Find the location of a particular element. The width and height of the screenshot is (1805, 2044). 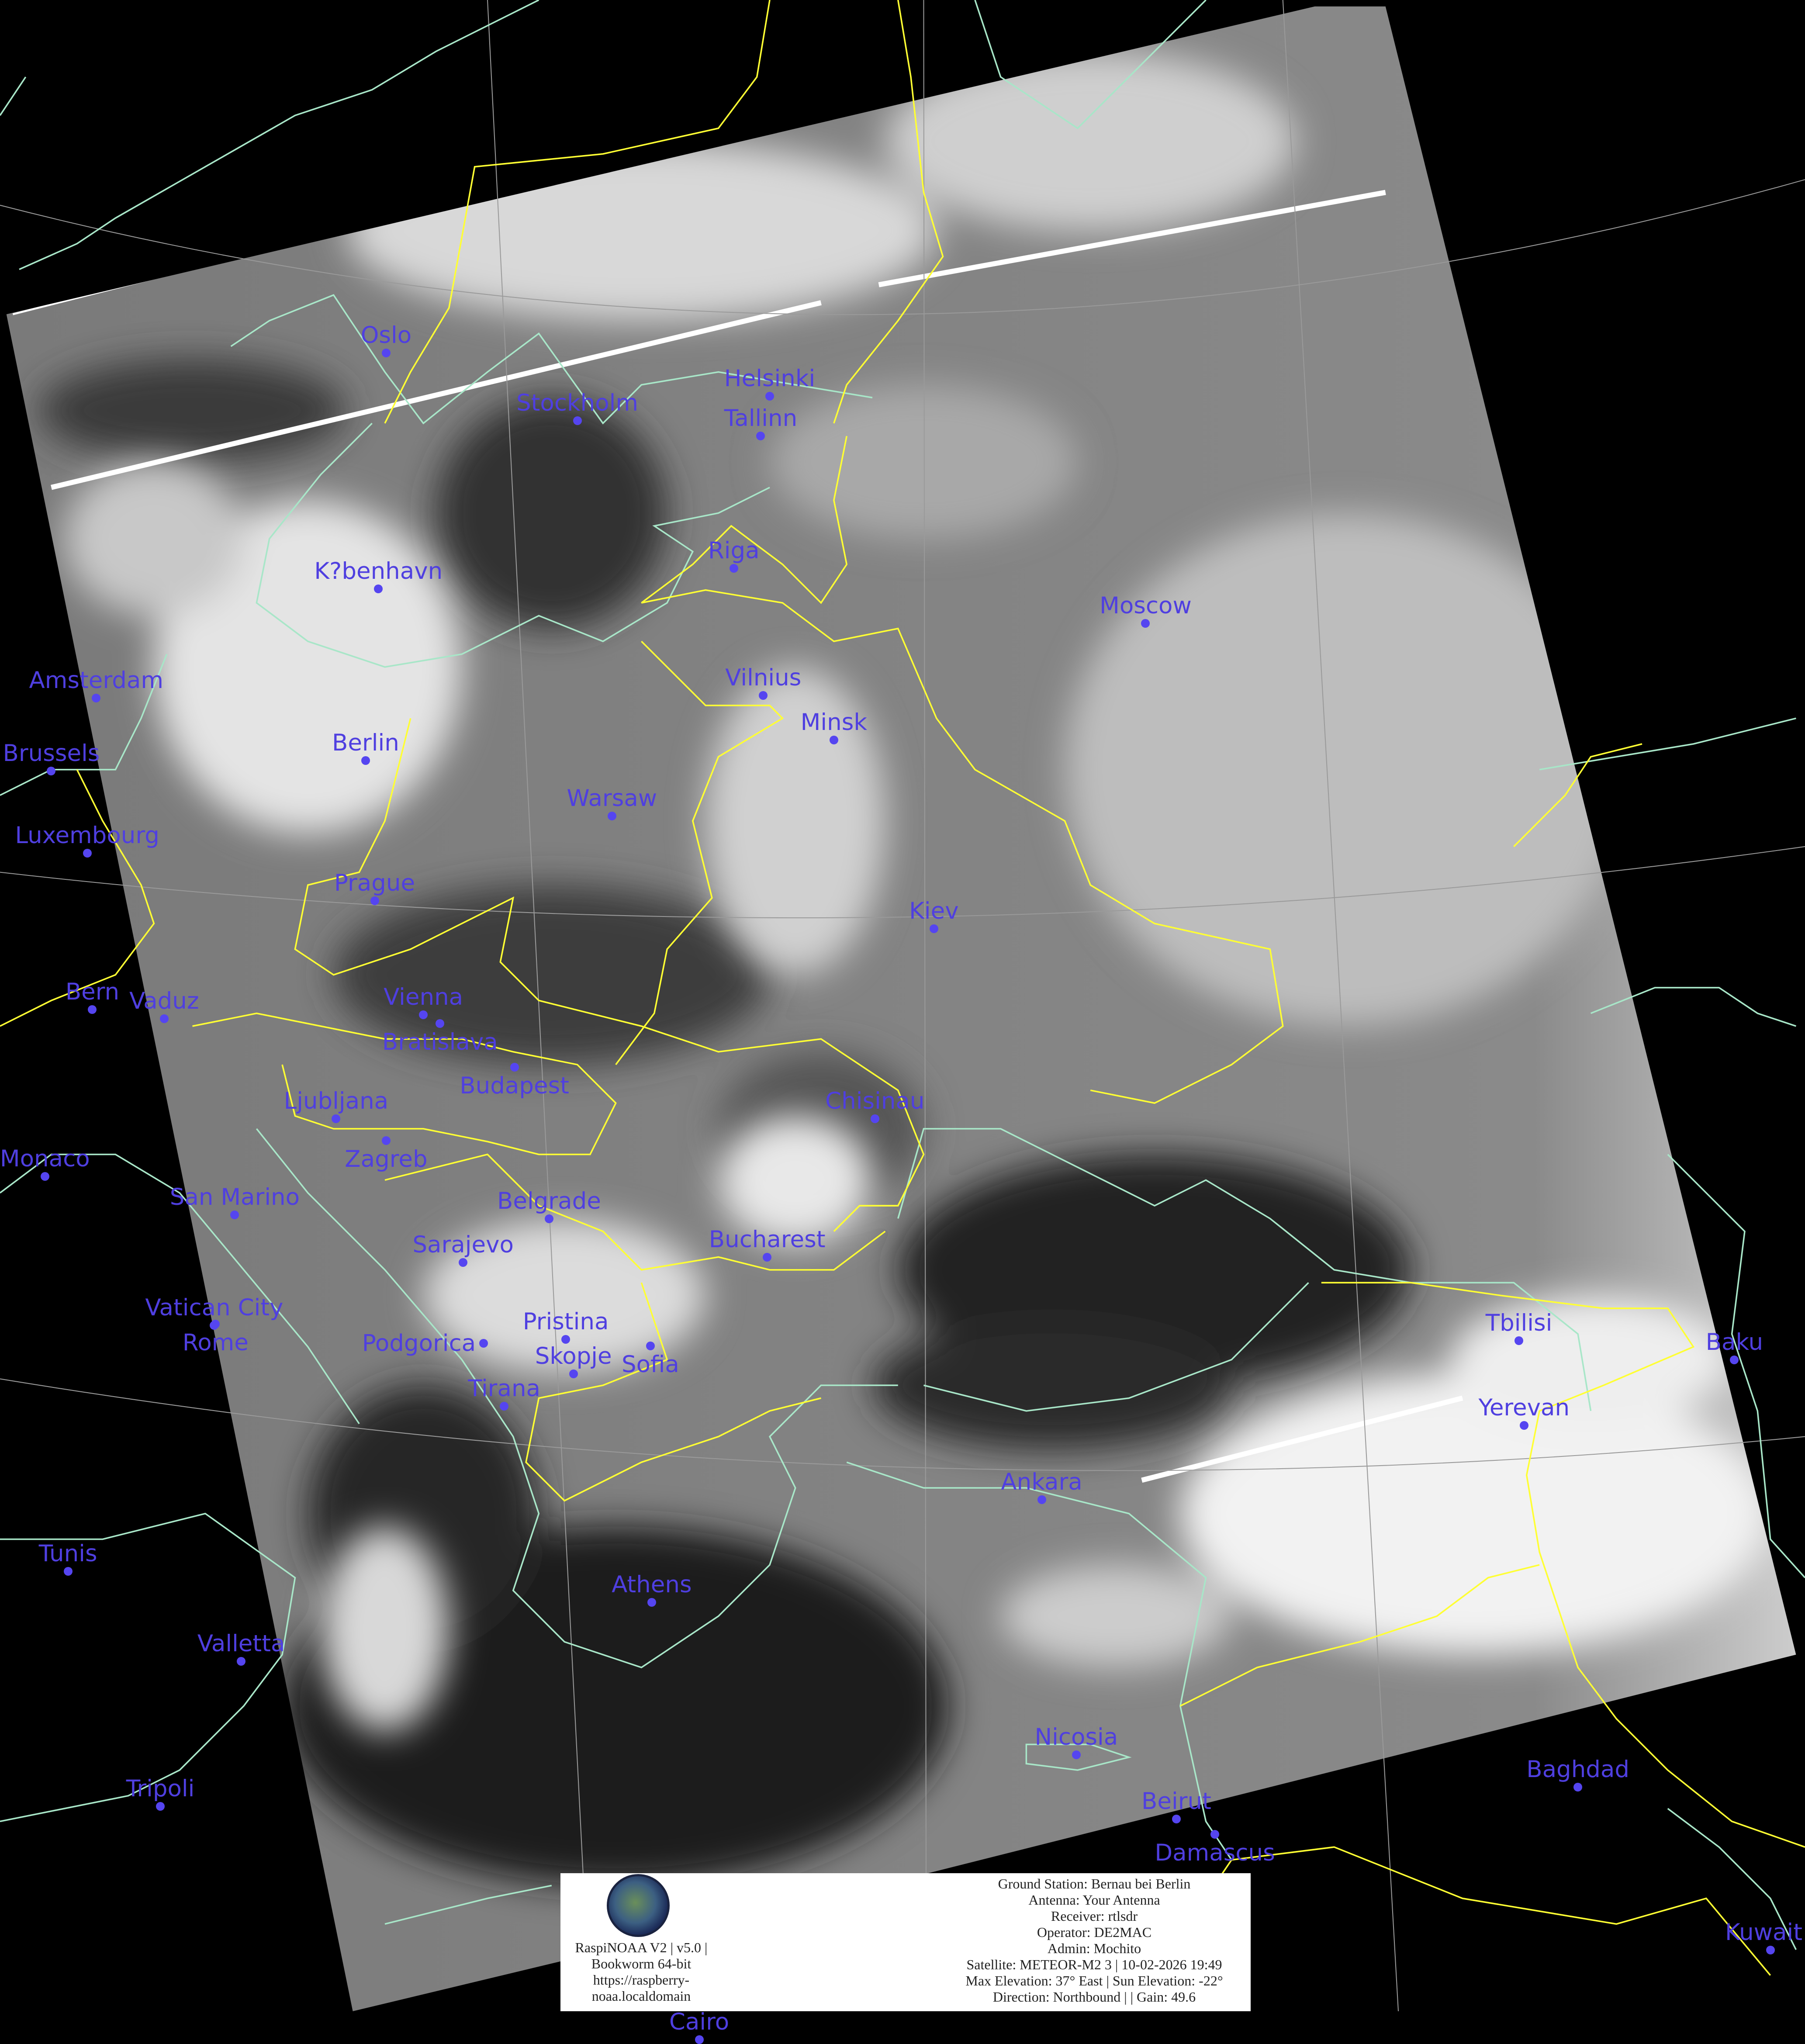

city-label-minsk: Minsk is located at coordinates (834, 722).